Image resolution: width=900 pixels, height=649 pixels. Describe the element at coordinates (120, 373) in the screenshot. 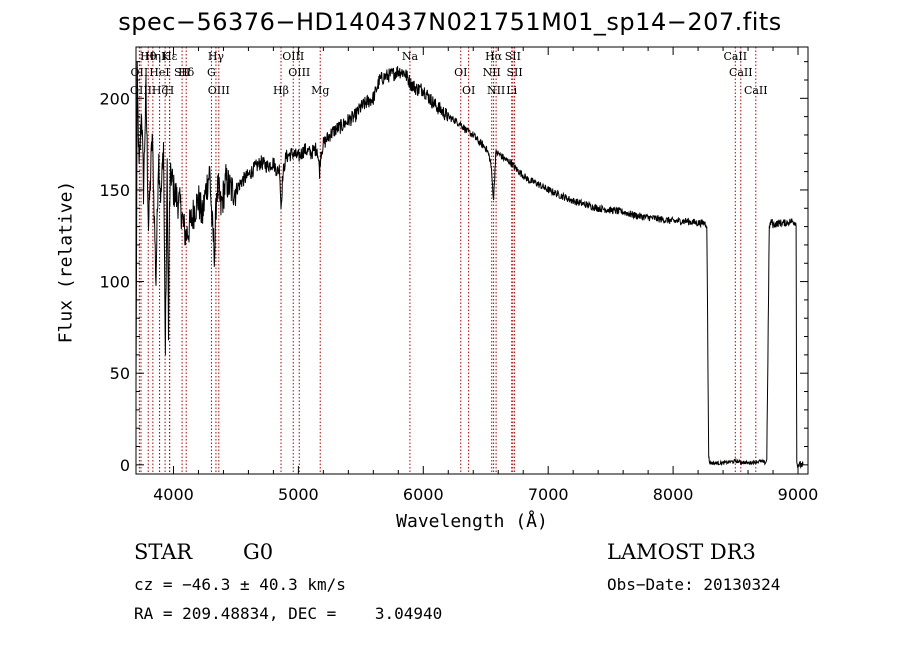

I see `y-tick-label: 50` at that location.